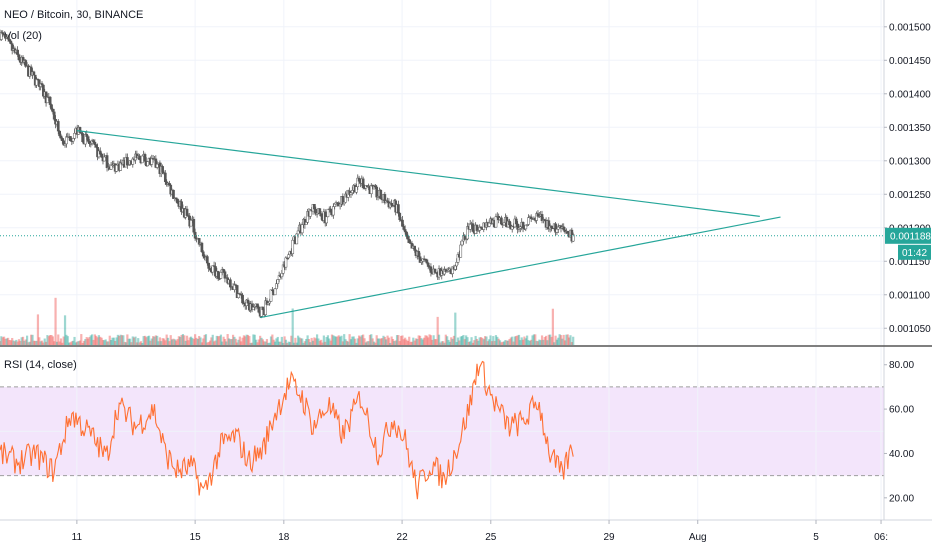  What do you see at coordinates (40, 365) in the screenshot?
I see `rsi-indicator-label: RSI (14, close)` at bounding box center [40, 365].